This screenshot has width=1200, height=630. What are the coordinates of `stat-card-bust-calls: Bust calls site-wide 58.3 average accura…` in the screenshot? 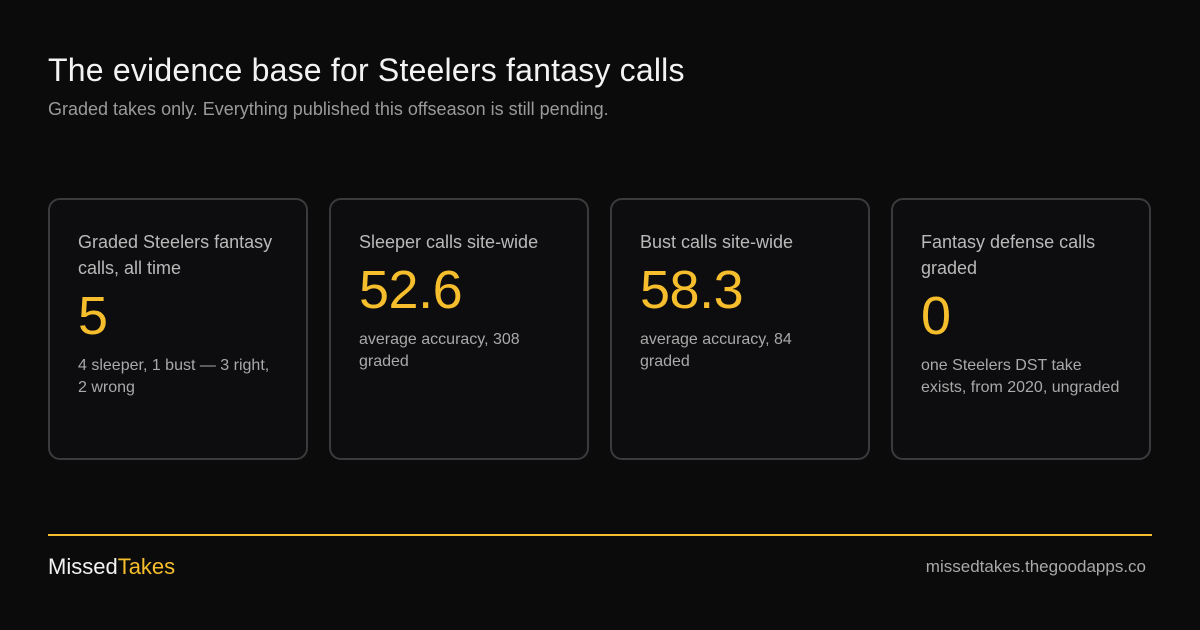 It's located at (740, 329).